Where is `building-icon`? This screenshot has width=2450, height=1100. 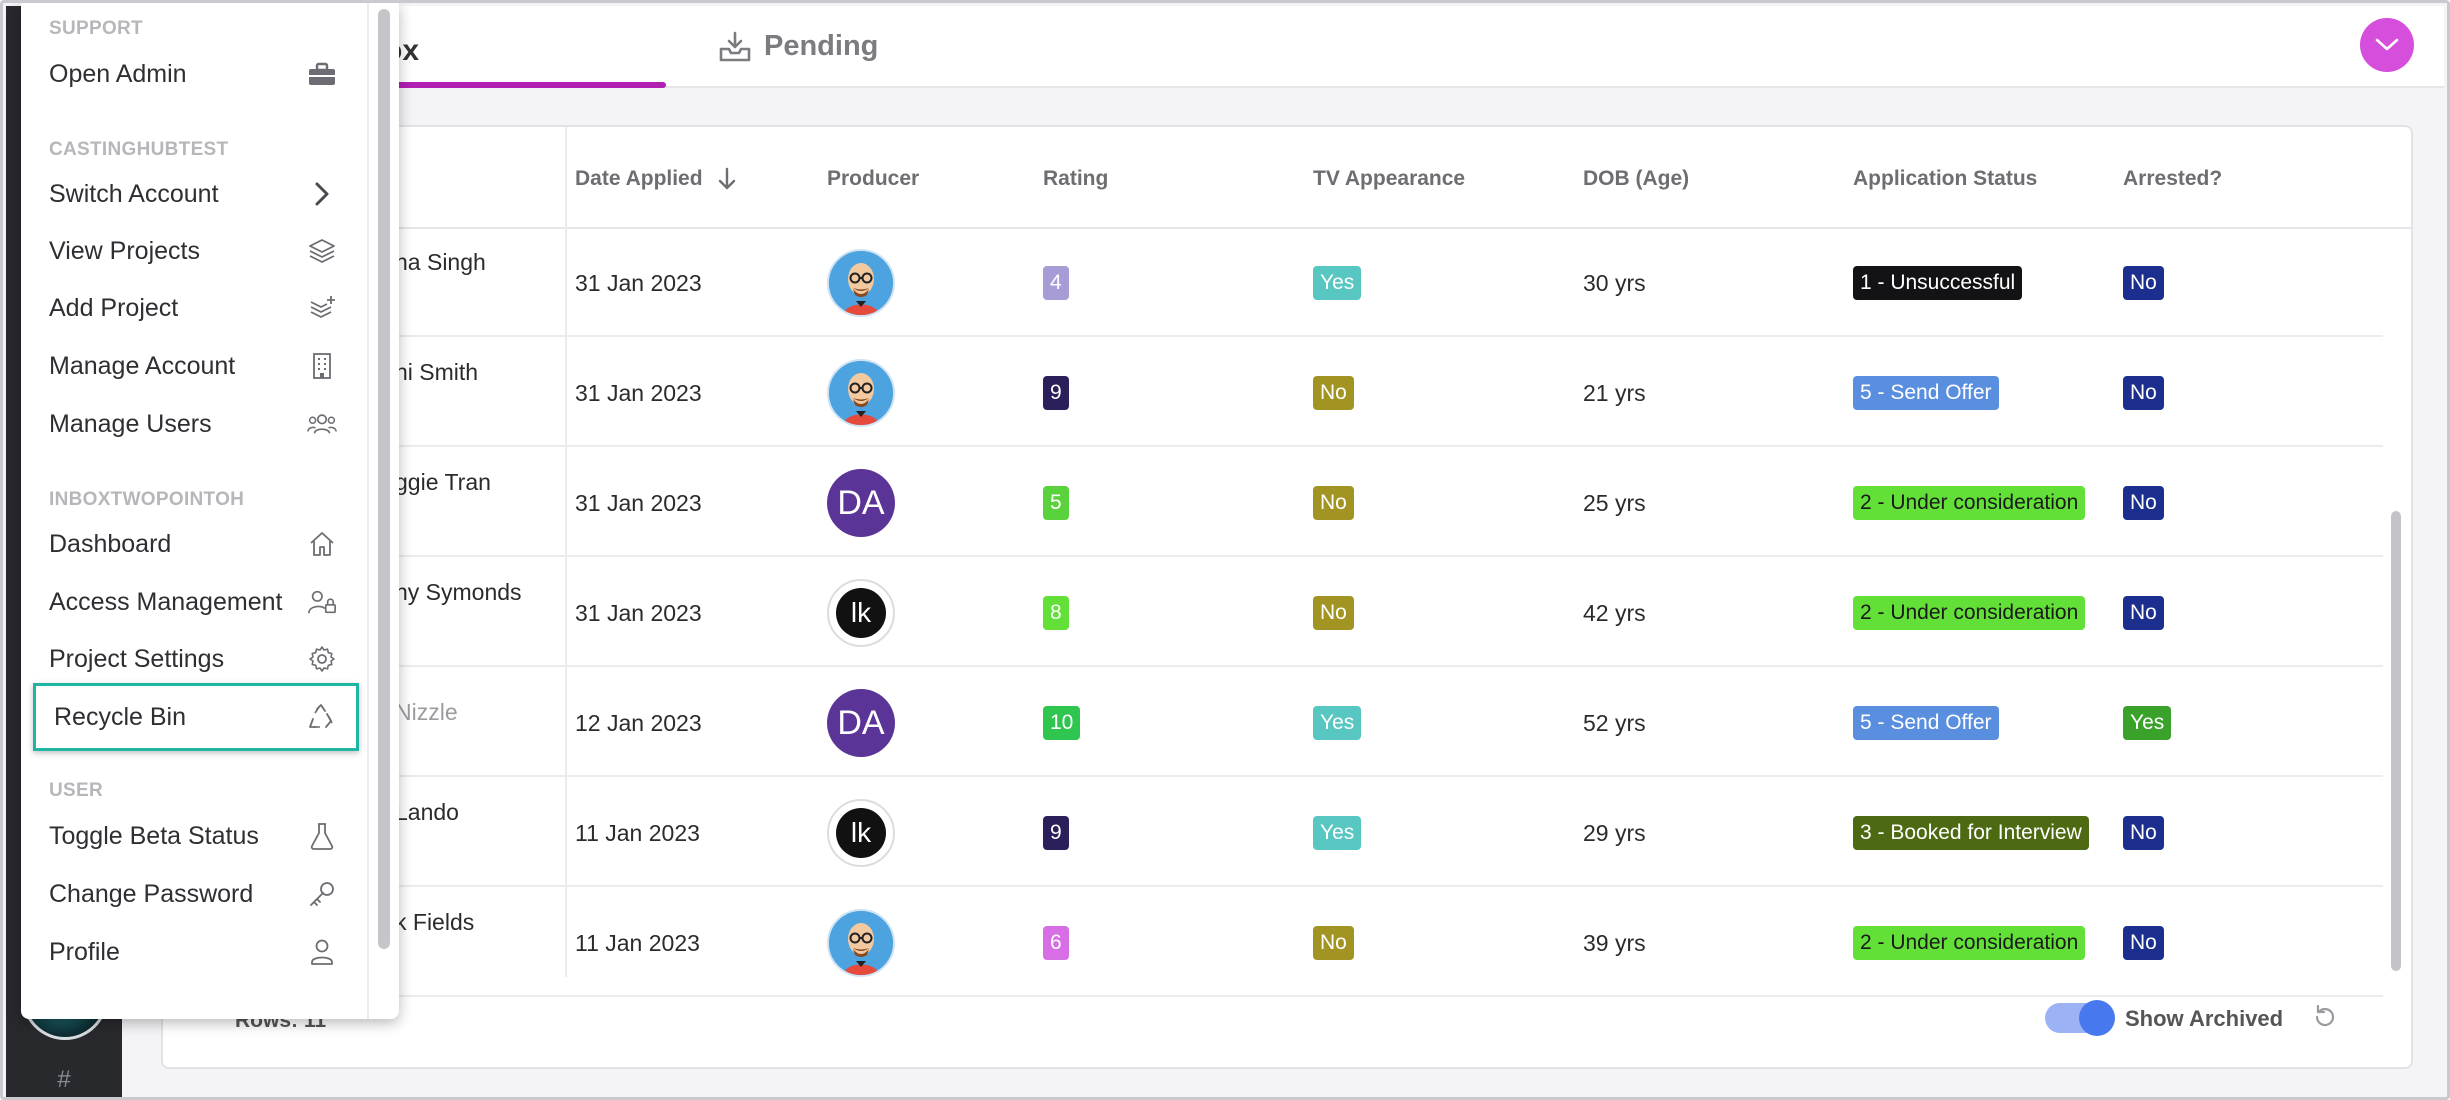 building-icon is located at coordinates (322, 366).